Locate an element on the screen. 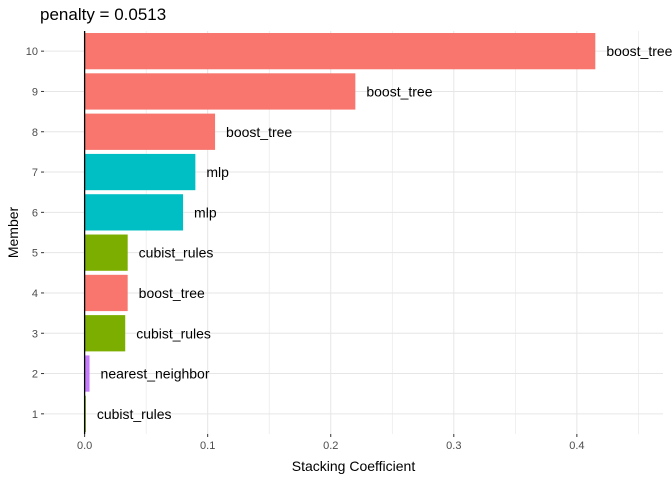 This screenshot has height=480, width=672. y-tick-label: 9 is located at coordinates (35, 92).